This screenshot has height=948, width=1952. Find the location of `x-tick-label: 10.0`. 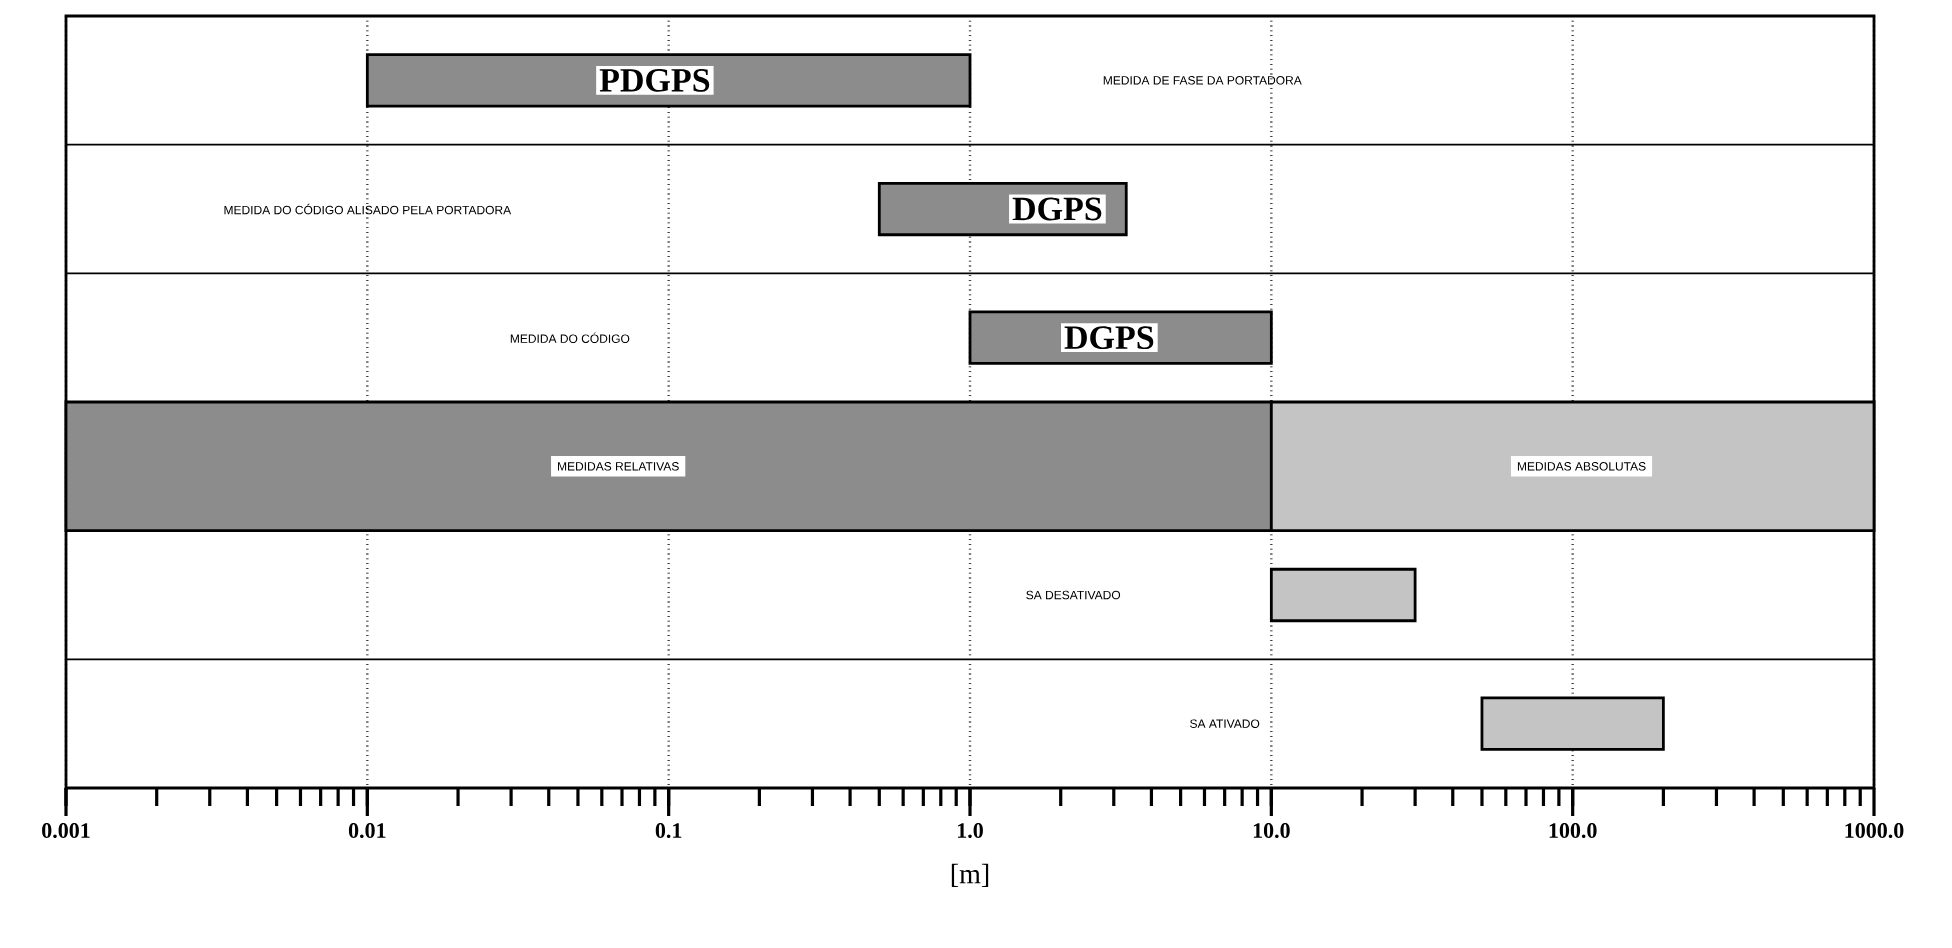

x-tick-label: 10.0 is located at coordinates (1271, 831).